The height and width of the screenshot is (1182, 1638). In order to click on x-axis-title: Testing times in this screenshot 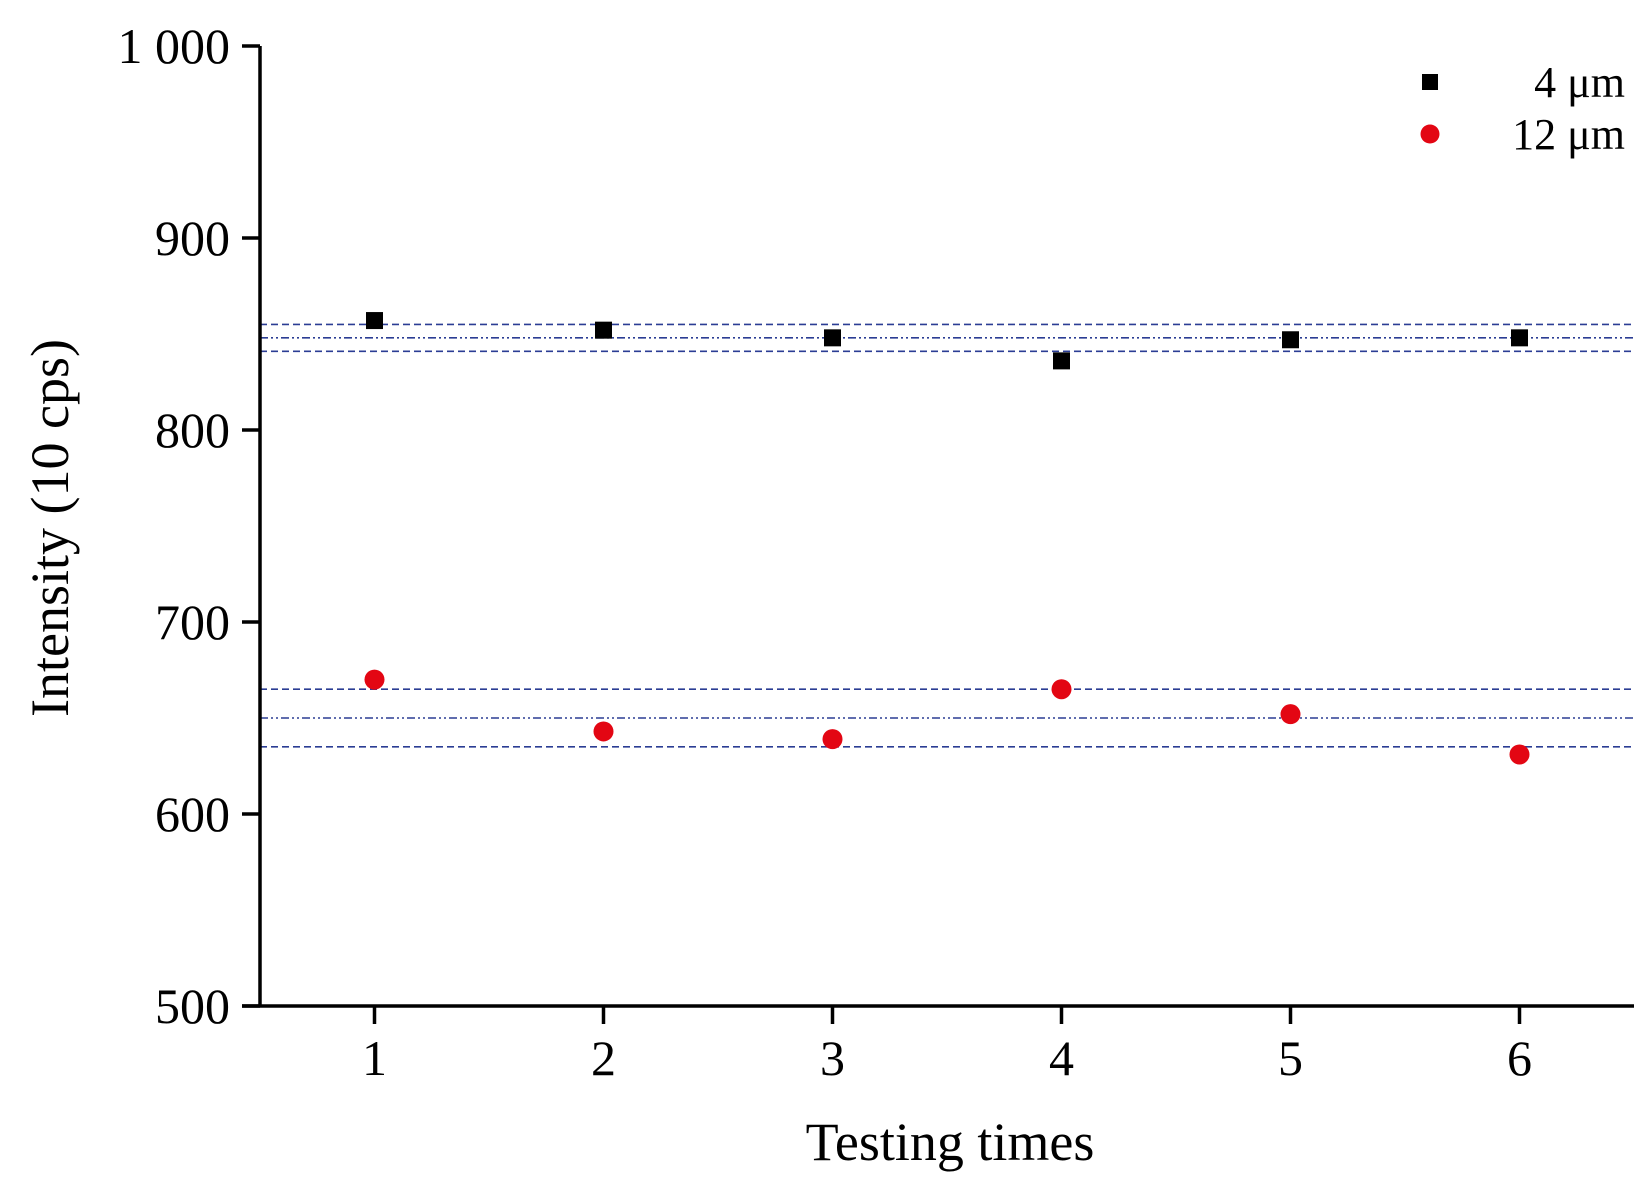, I will do `click(950, 1142)`.